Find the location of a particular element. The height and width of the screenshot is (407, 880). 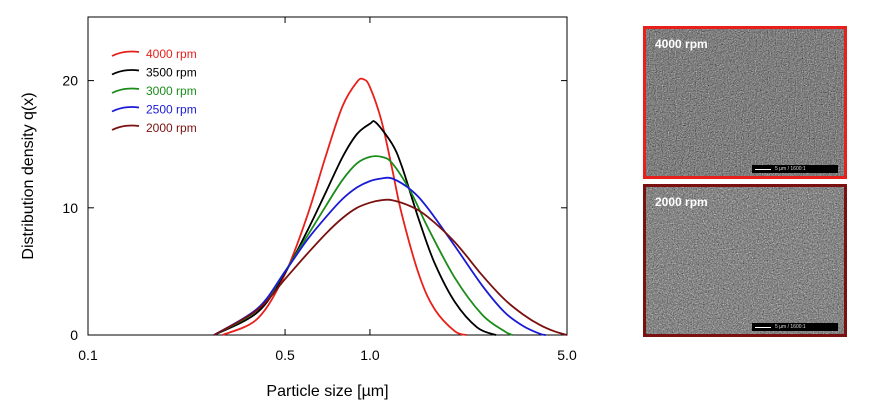

y-tick-label: 20 is located at coordinates (70, 81).